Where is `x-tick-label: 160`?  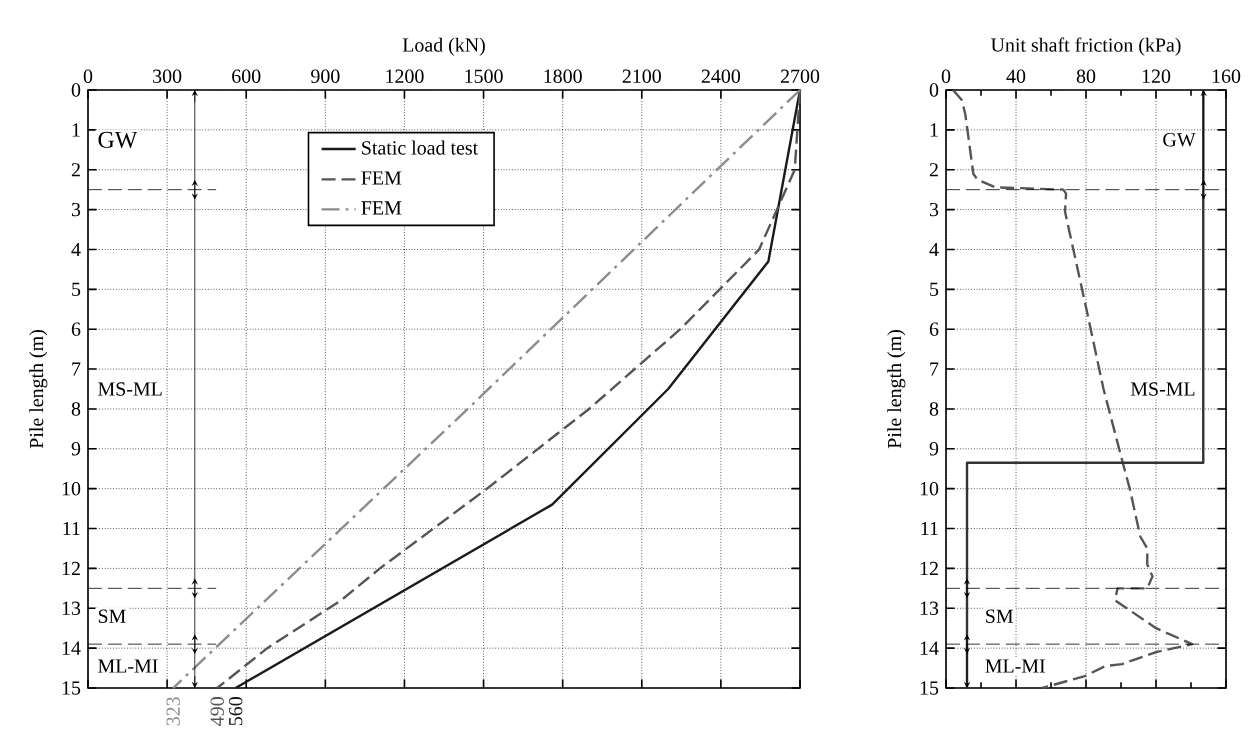
x-tick-label: 160 is located at coordinates (1226, 76).